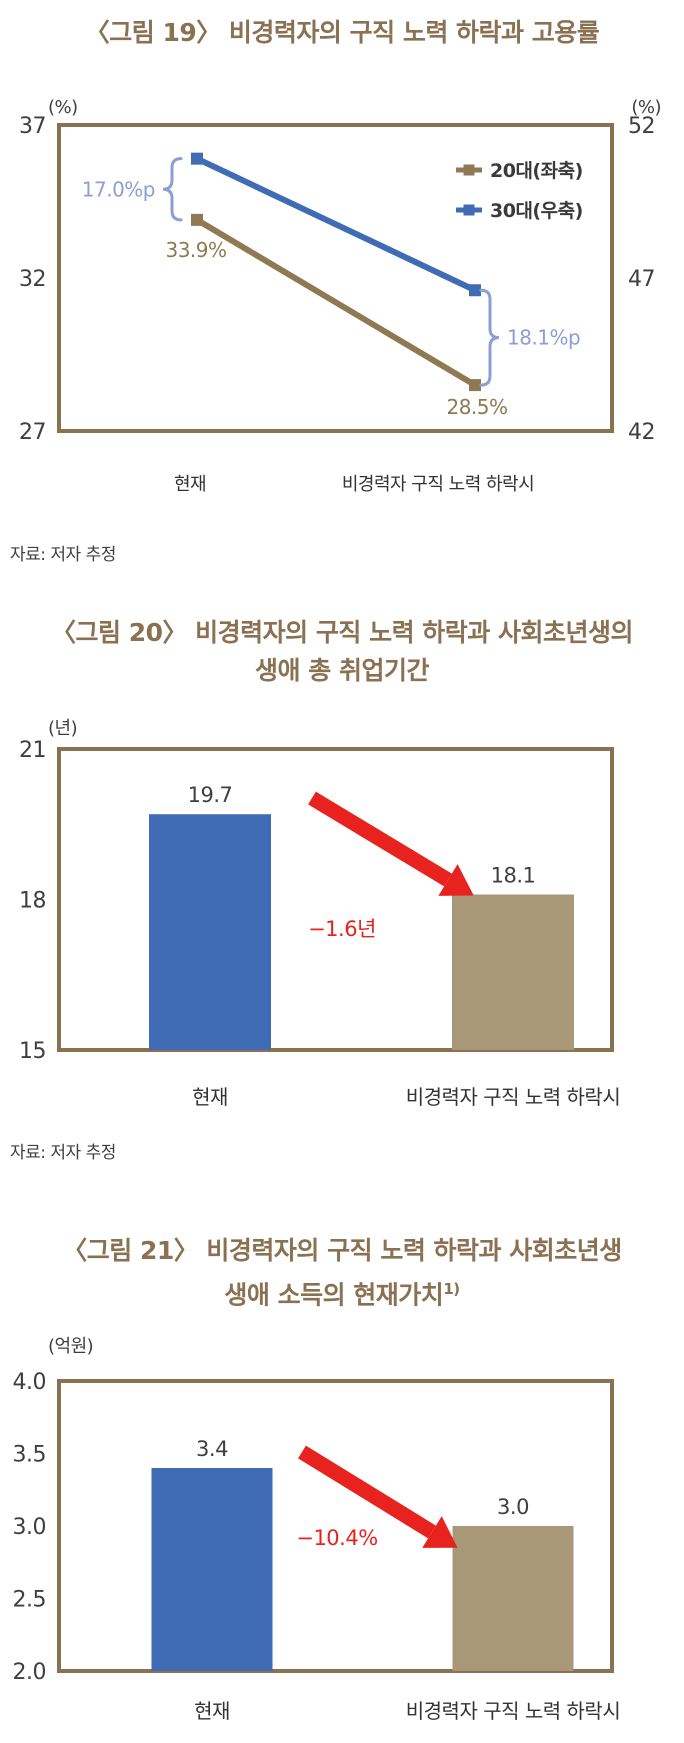 This screenshot has width=684, height=1743. I want to click on y-axis-tick: 21, so click(32, 750).